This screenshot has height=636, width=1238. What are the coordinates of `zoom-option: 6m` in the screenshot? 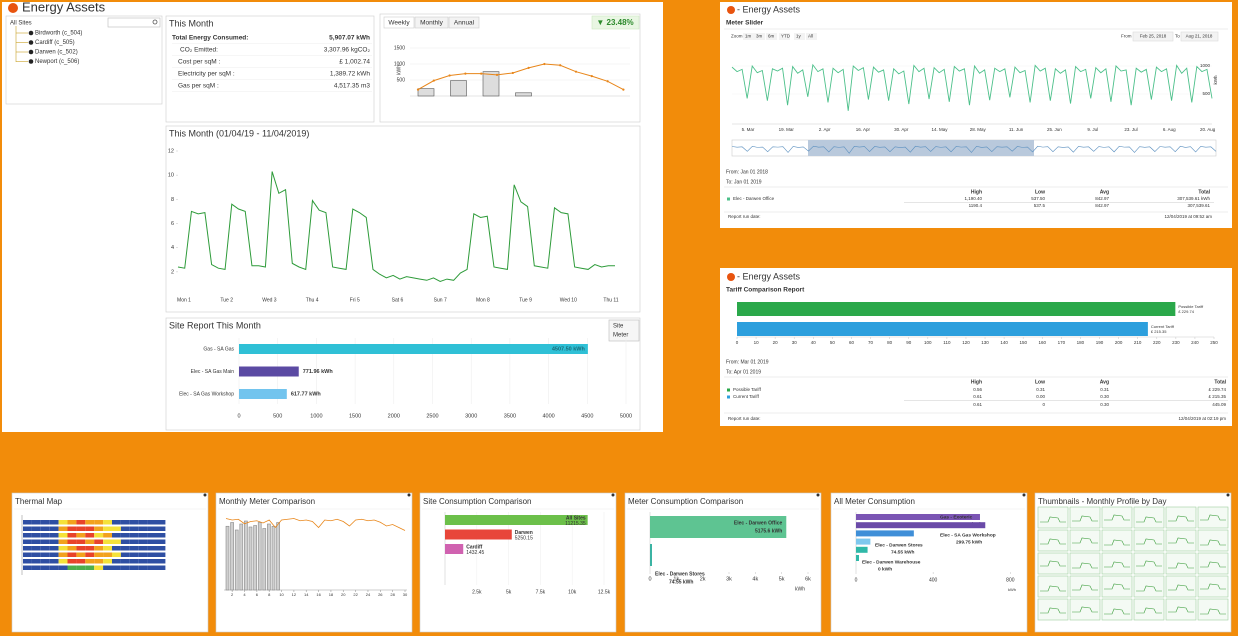 It's located at (771, 36).